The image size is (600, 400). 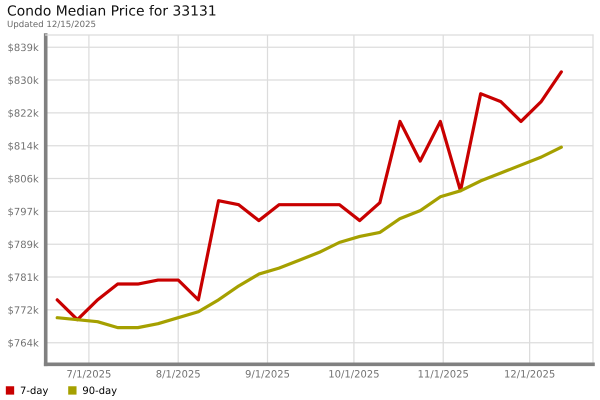 I want to click on y-tick-label: $839k, so click(x=23, y=47).